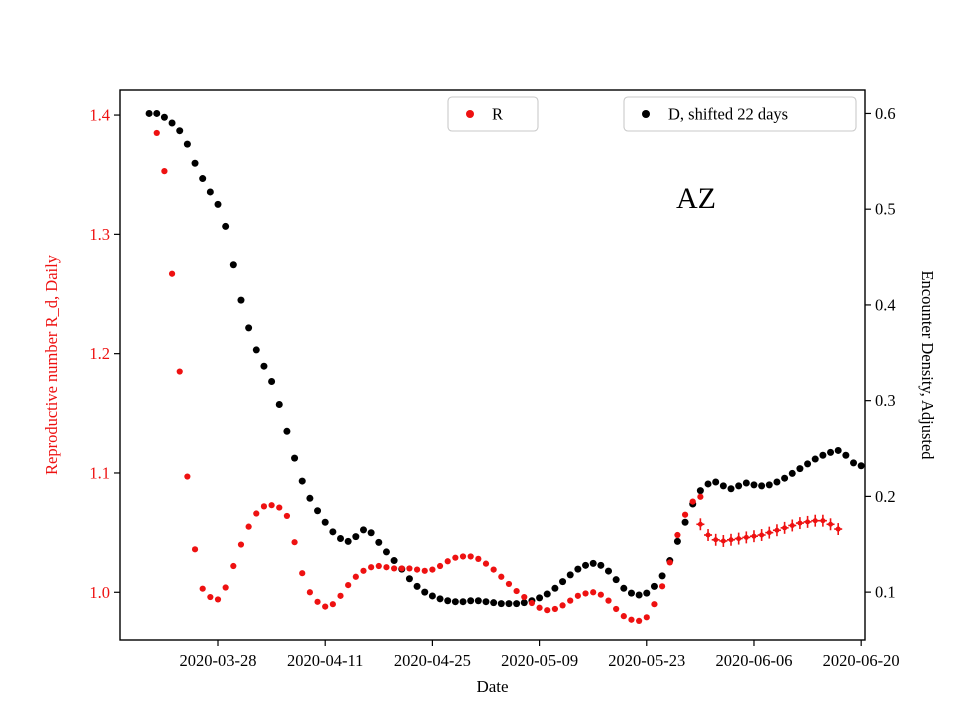 The image size is (960, 720). I want to click on y-left-tick-label: 1.0, so click(99, 592).